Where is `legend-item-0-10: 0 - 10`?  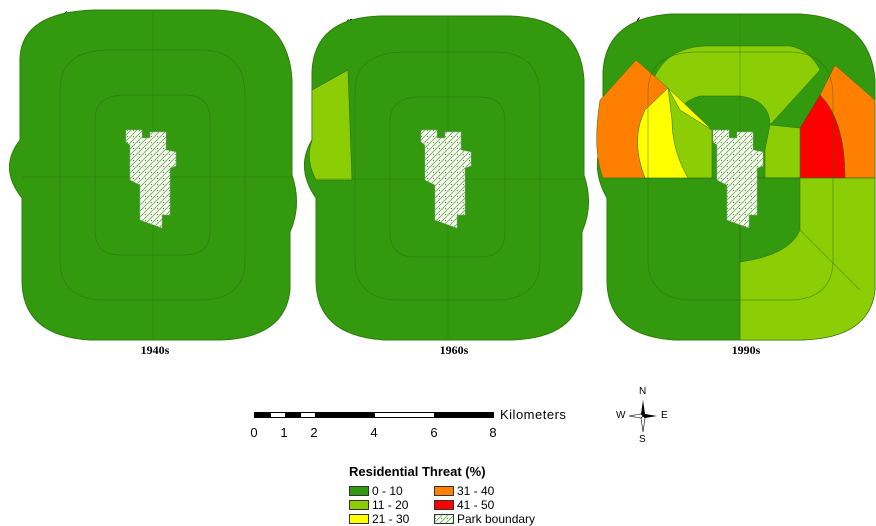 legend-item-0-10: 0 - 10 is located at coordinates (376, 491).